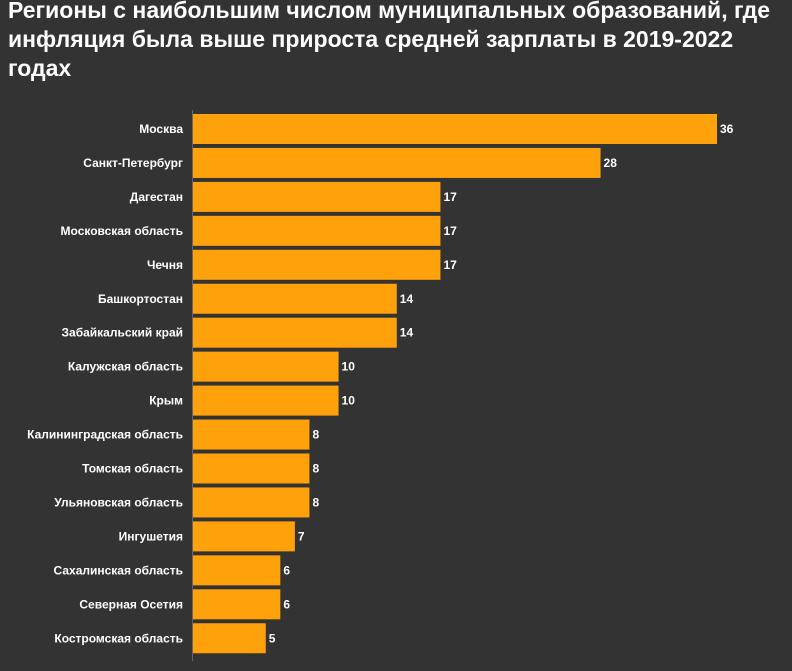  I want to click on category-label: Ульяновская область, so click(118, 502).